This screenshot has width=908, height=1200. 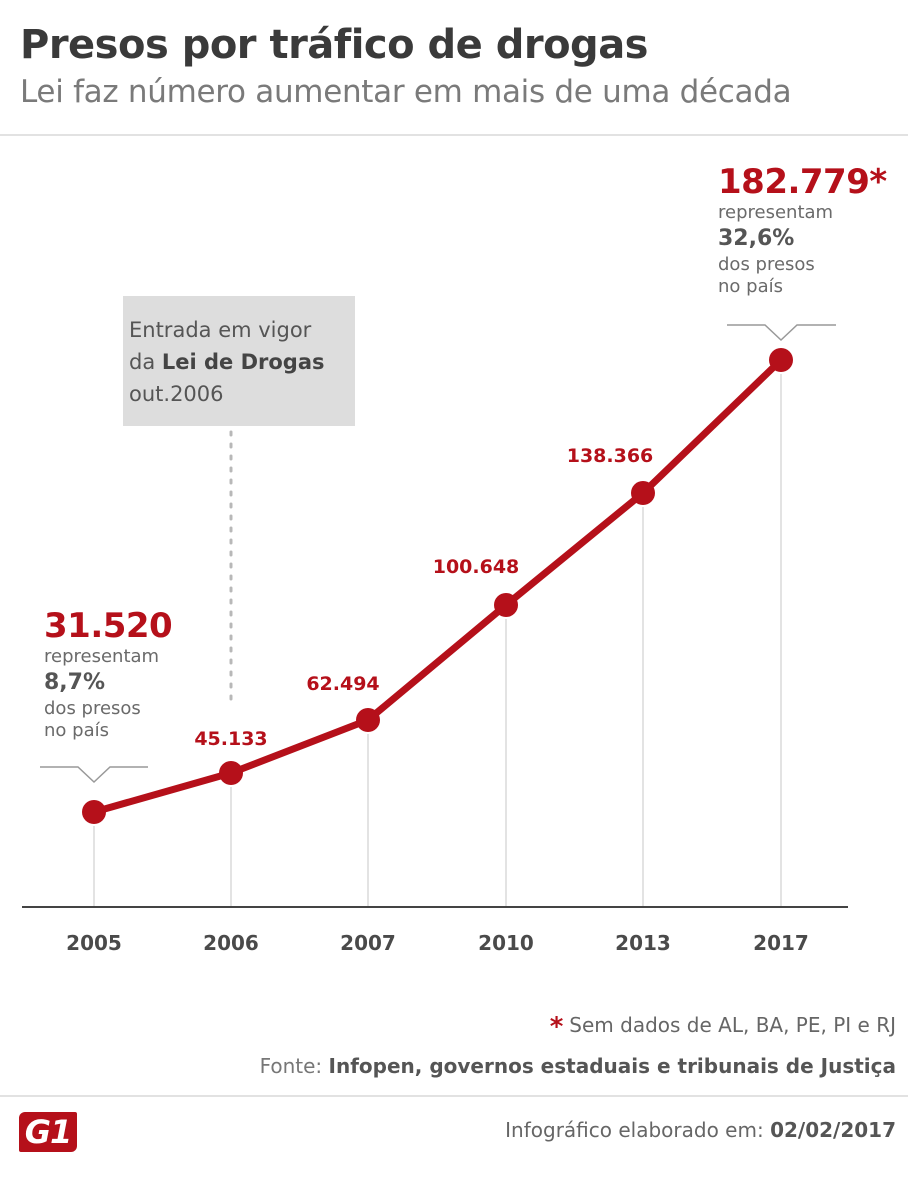 What do you see at coordinates (76, 730) in the screenshot?
I see `callout-2005-text3: no país` at bounding box center [76, 730].